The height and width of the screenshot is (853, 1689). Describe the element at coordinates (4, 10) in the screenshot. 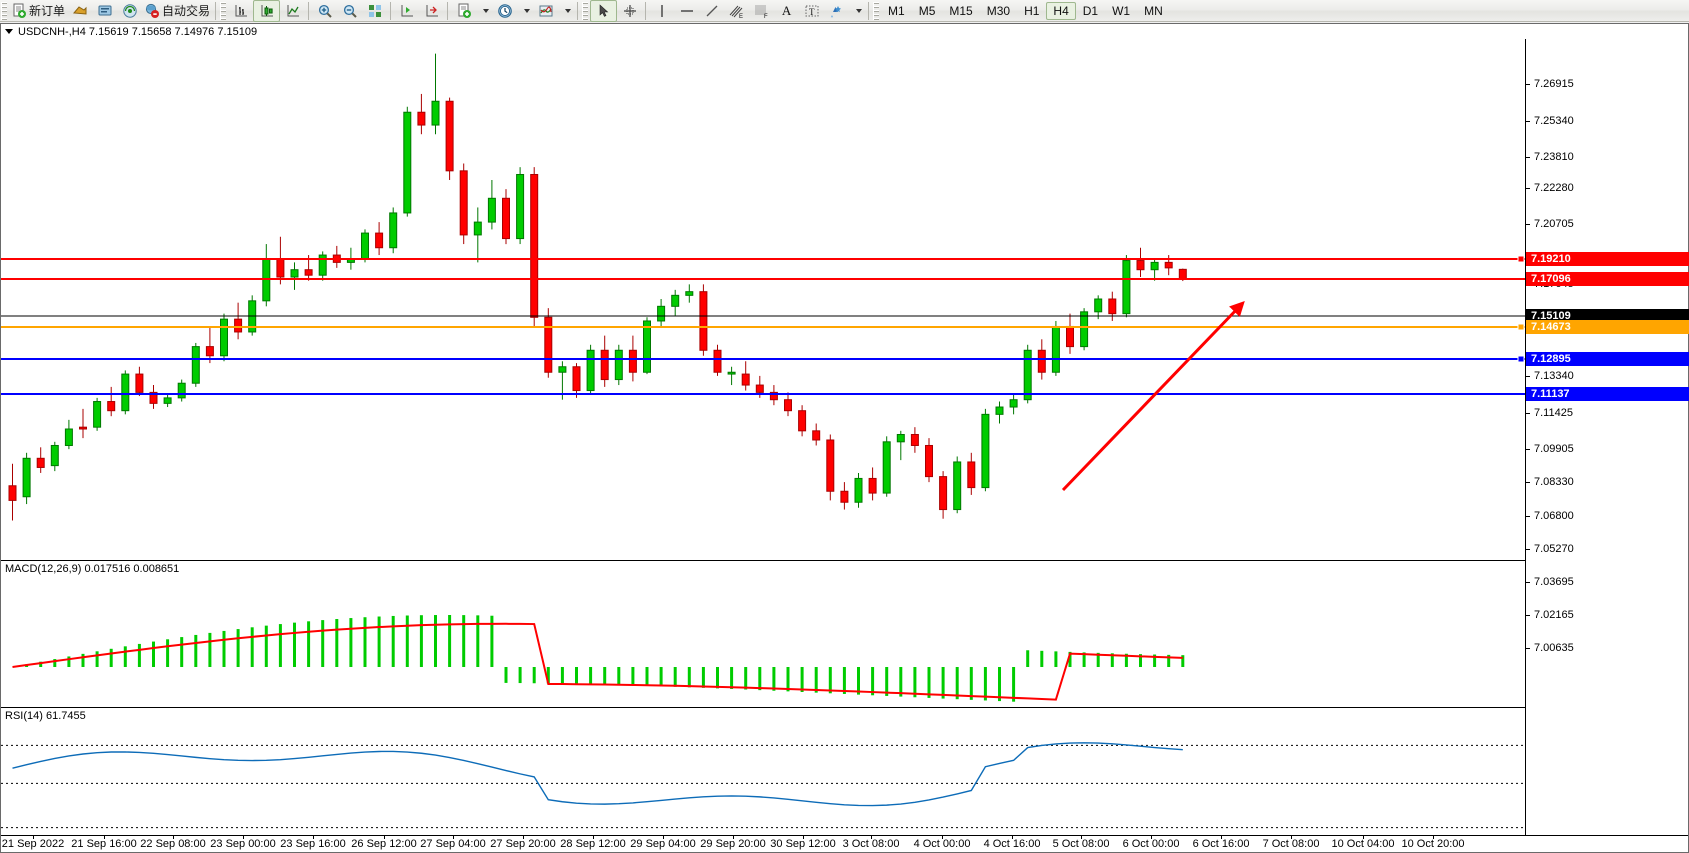

I see `toolbar-grip` at that location.